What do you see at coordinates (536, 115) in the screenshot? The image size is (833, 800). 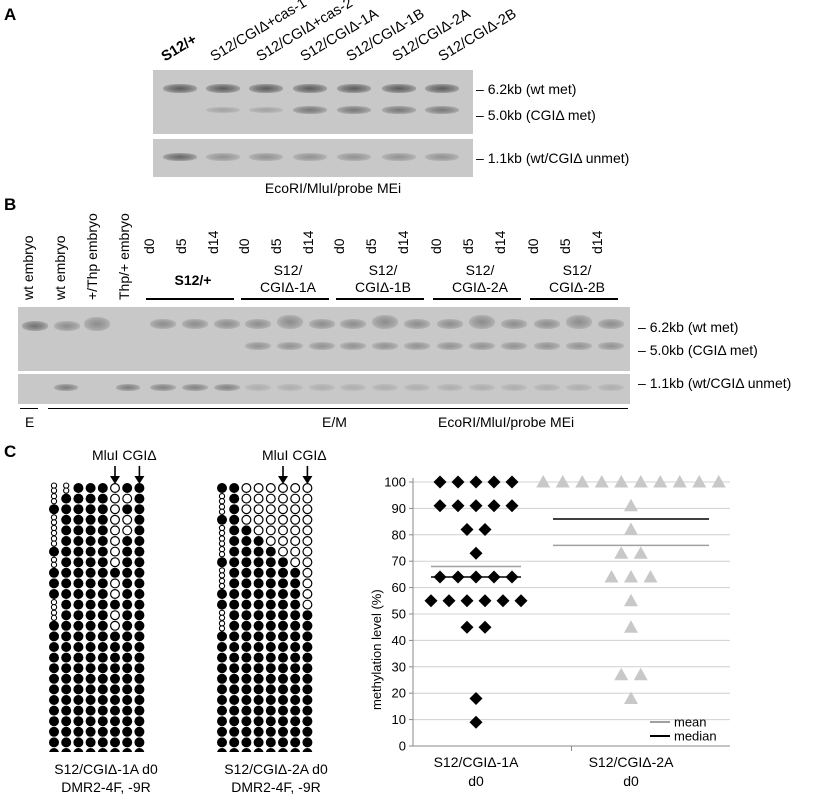 I see `panel-a-band-label-50: – 5.0kb (CGIΔ met)` at bounding box center [536, 115].